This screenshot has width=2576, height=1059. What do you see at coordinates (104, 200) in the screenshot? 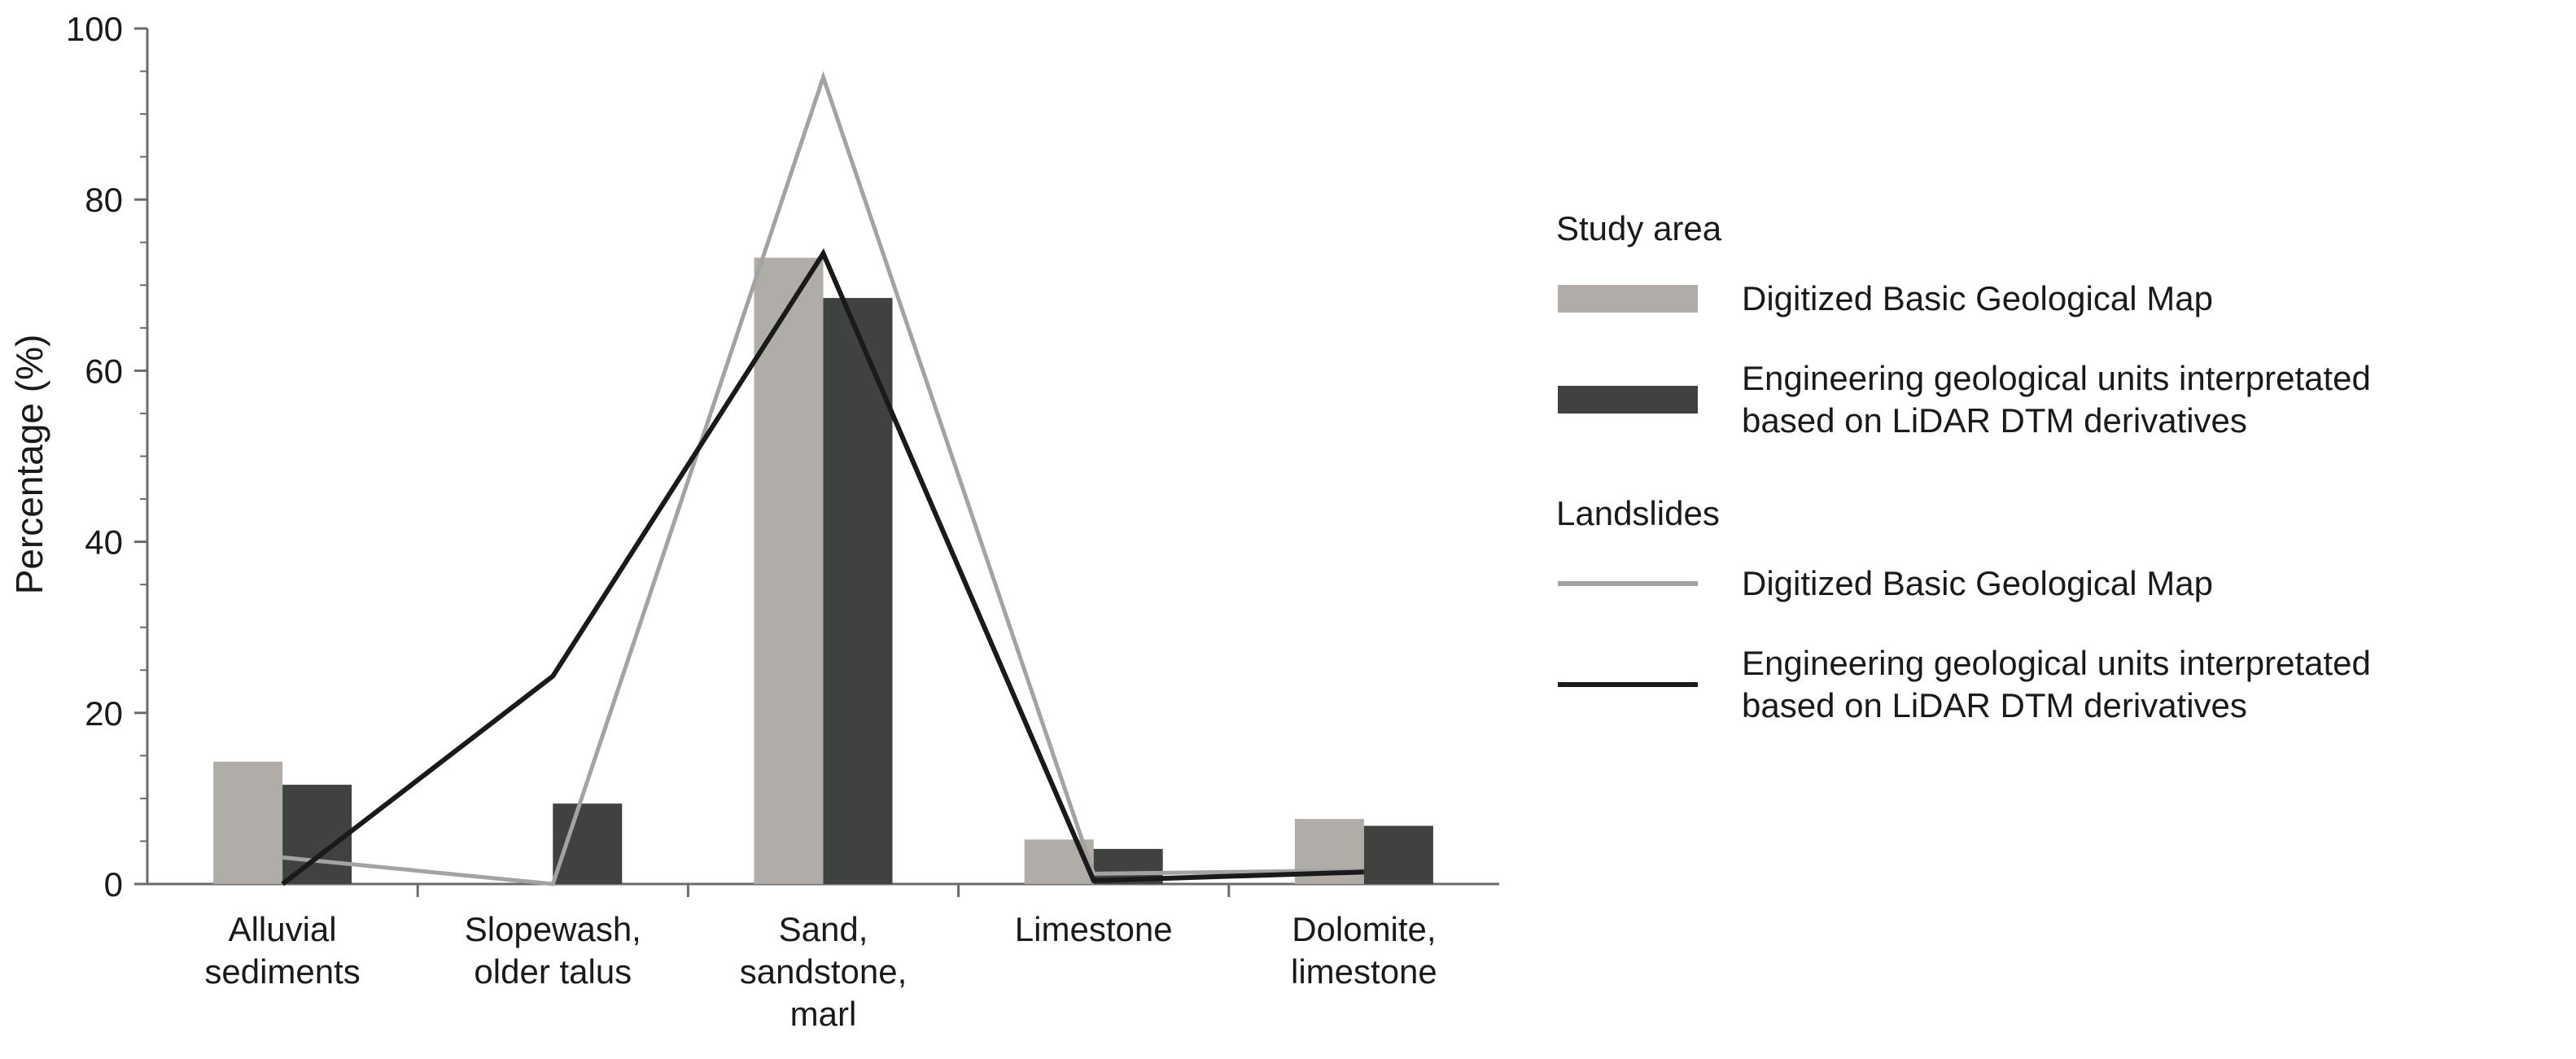
I see `y-tick-label: 80` at bounding box center [104, 200].